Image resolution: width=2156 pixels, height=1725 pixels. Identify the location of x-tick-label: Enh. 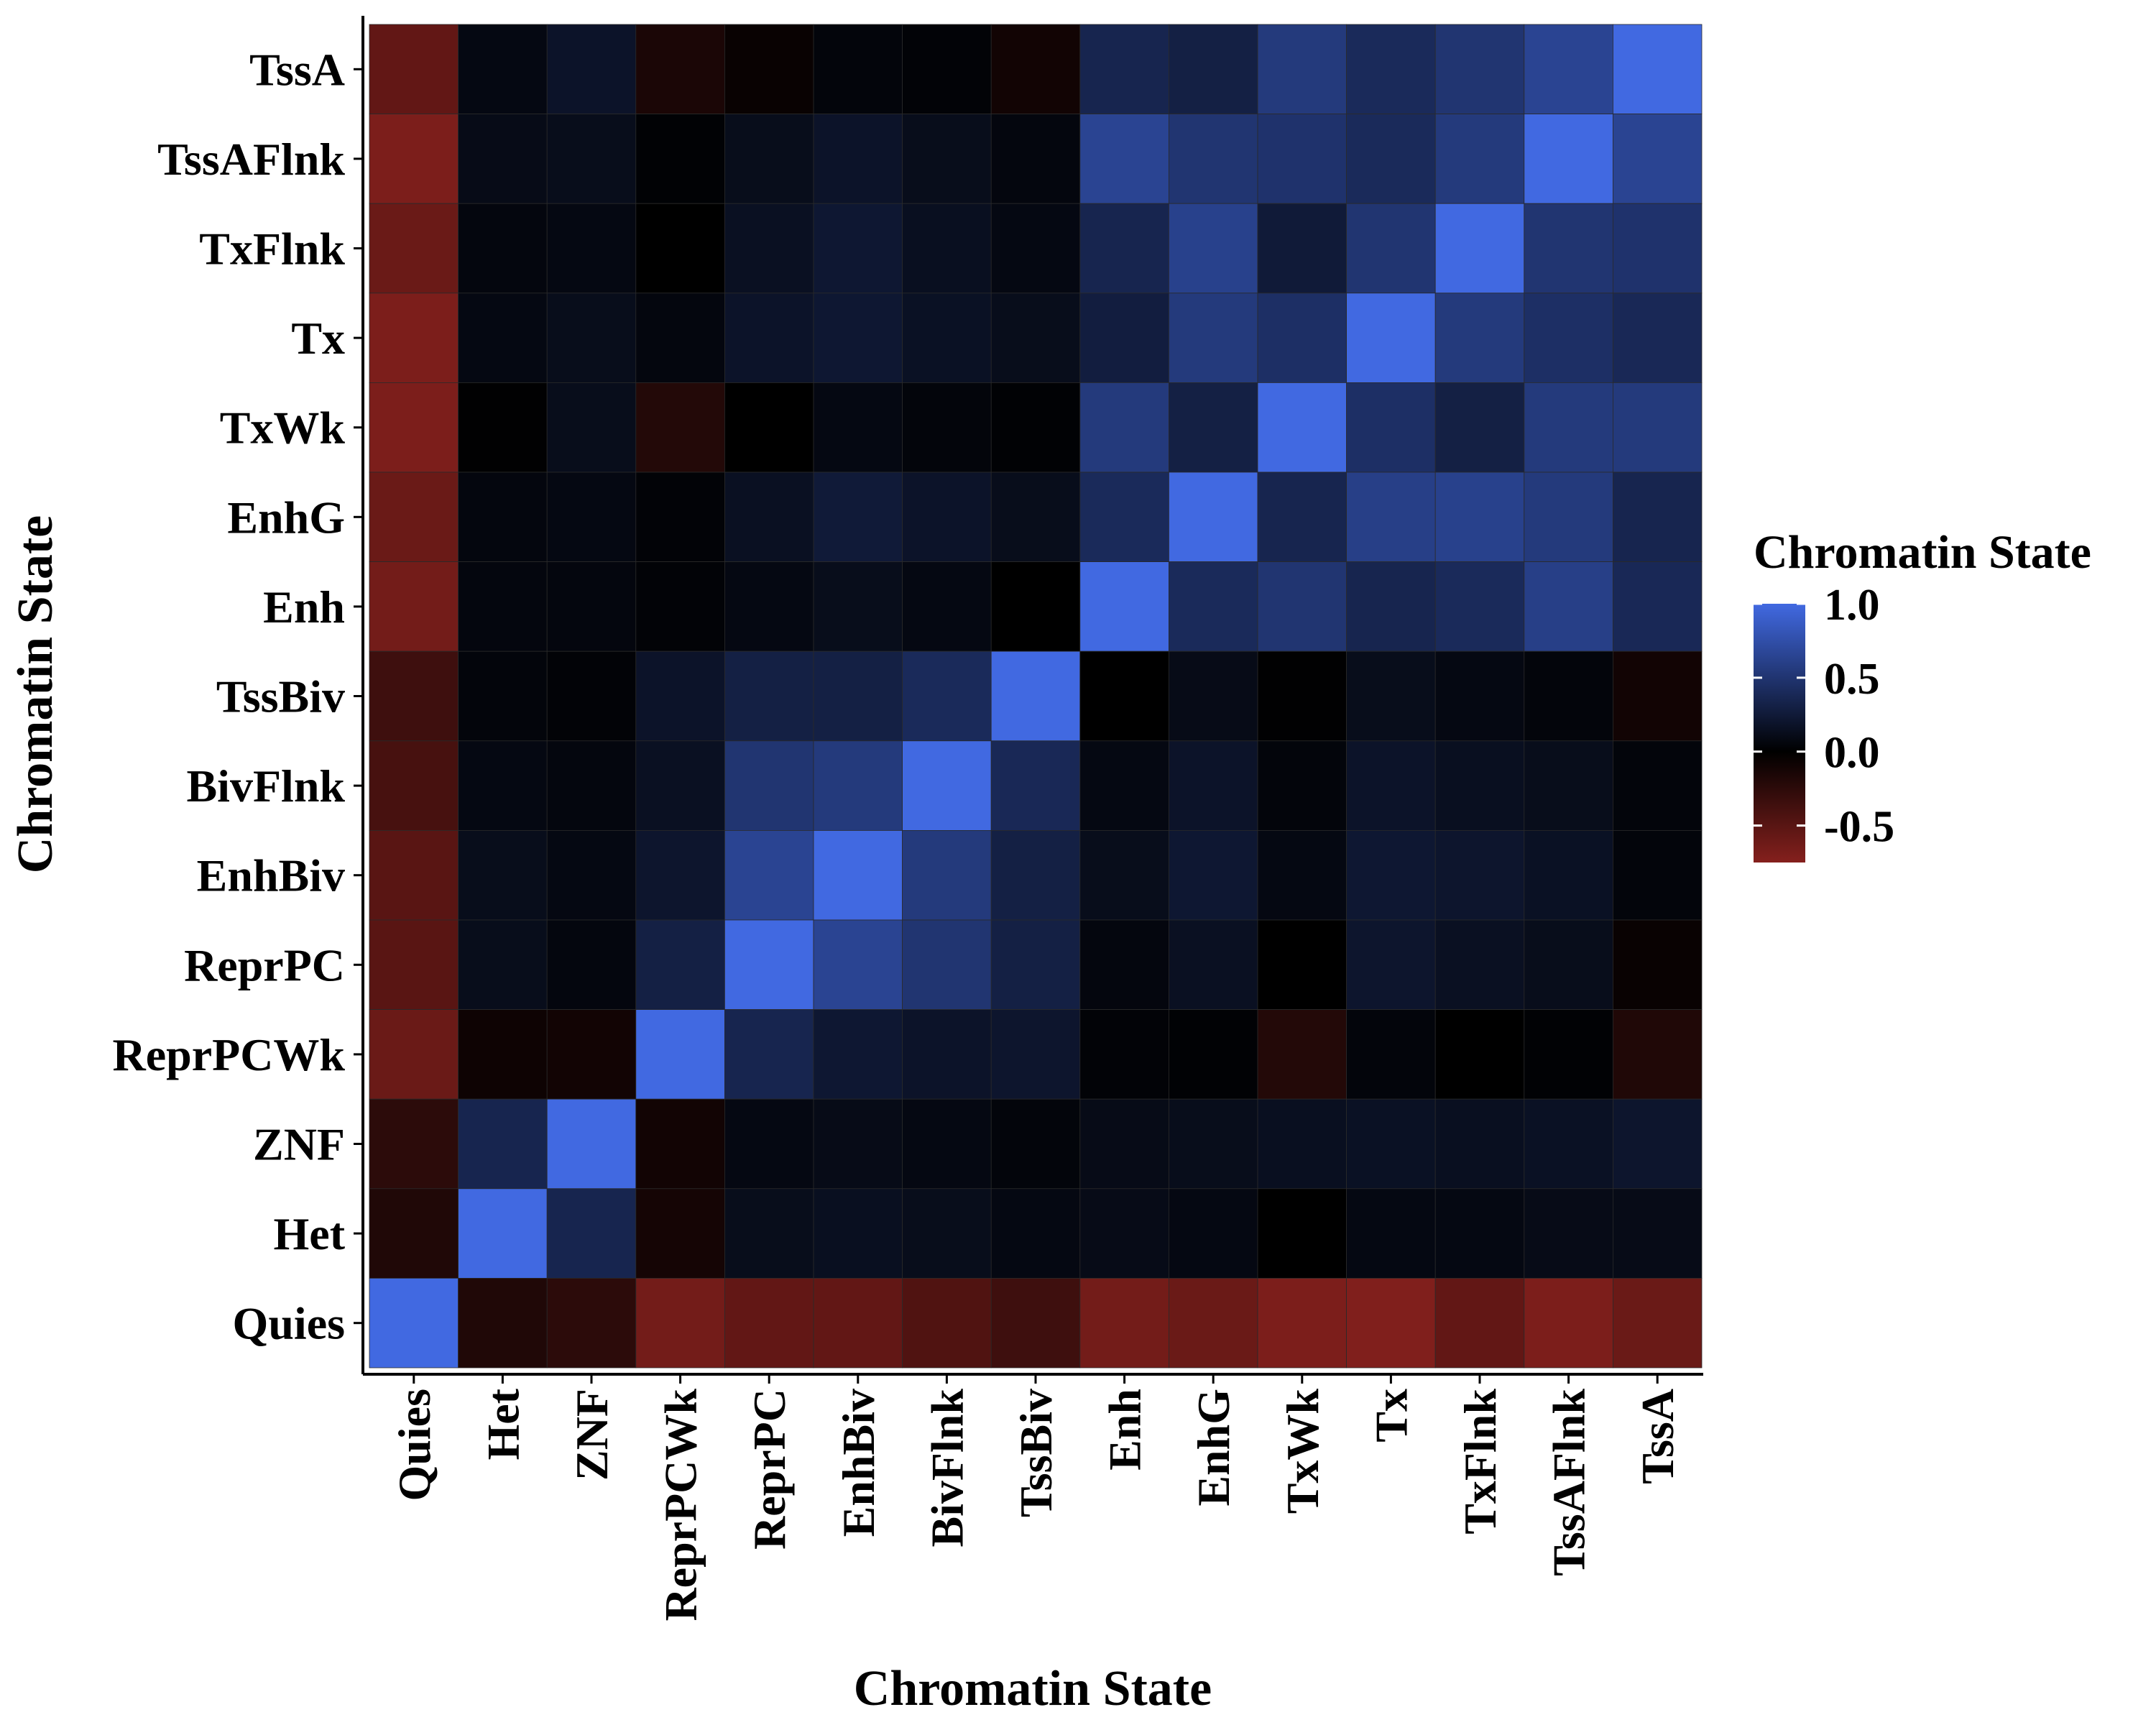
(1126, 1430).